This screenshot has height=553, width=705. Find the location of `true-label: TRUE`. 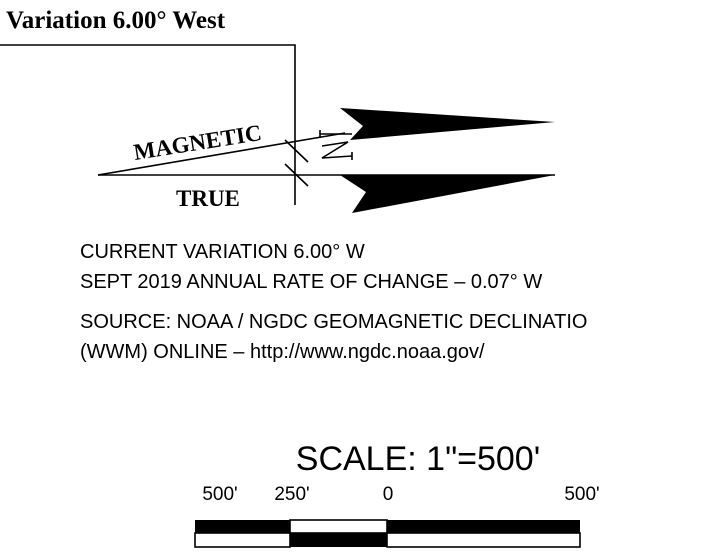

true-label: TRUE is located at coordinates (208, 198).